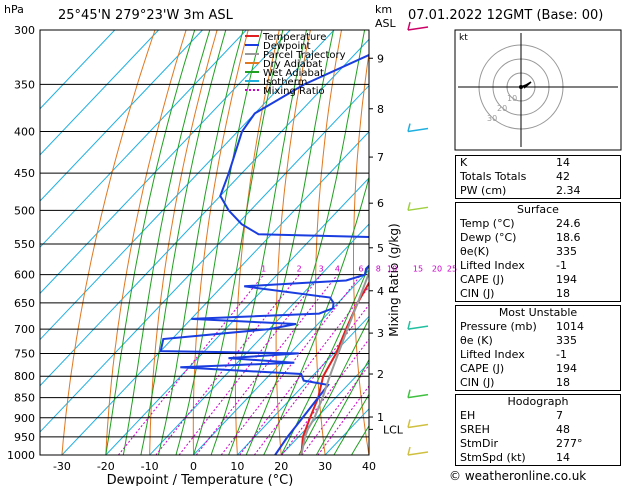 Image resolution: width=629 pixels, height=486 pixels. I want to click on pressure-tick-label: 750, so click(24, 353).